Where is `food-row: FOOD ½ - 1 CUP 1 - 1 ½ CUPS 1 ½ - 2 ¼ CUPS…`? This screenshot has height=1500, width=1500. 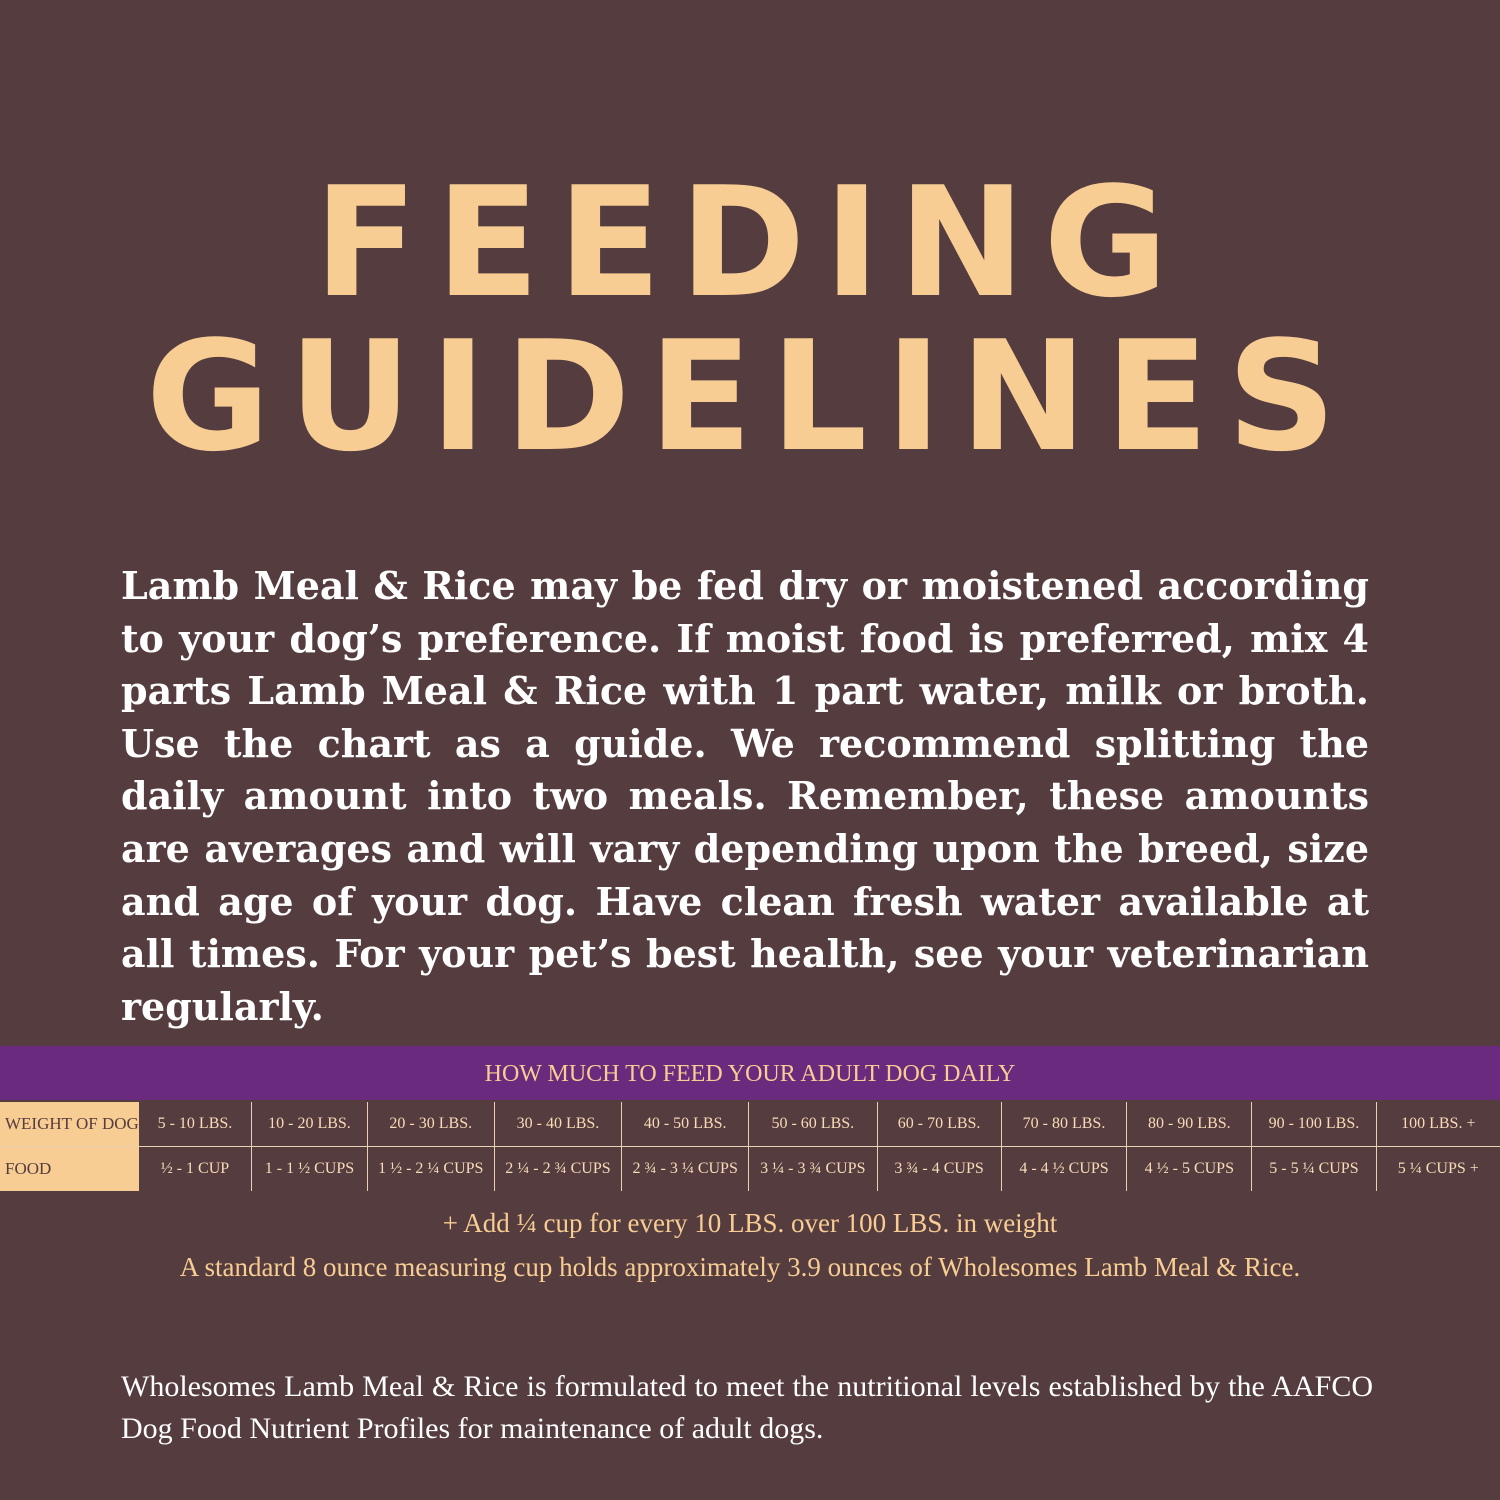
food-row: FOOD ½ - 1 CUP 1 - 1 ½ CUPS 1 ½ - 2 ¼ CUPS… is located at coordinates (750, 1168).